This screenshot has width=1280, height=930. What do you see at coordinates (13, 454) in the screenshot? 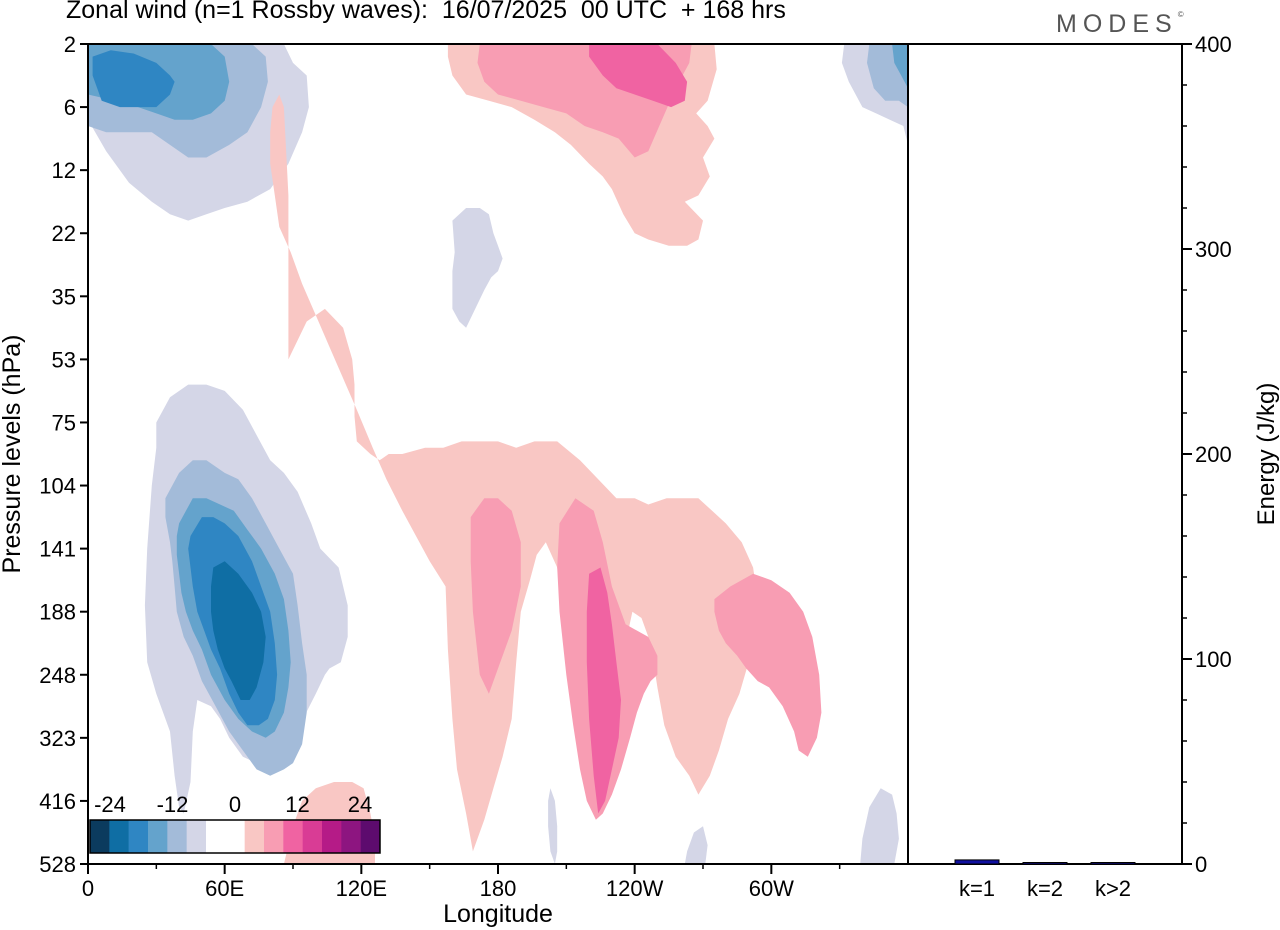
I see `y-axis-label: Pressure levels (hPa)` at bounding box center [13, 454].